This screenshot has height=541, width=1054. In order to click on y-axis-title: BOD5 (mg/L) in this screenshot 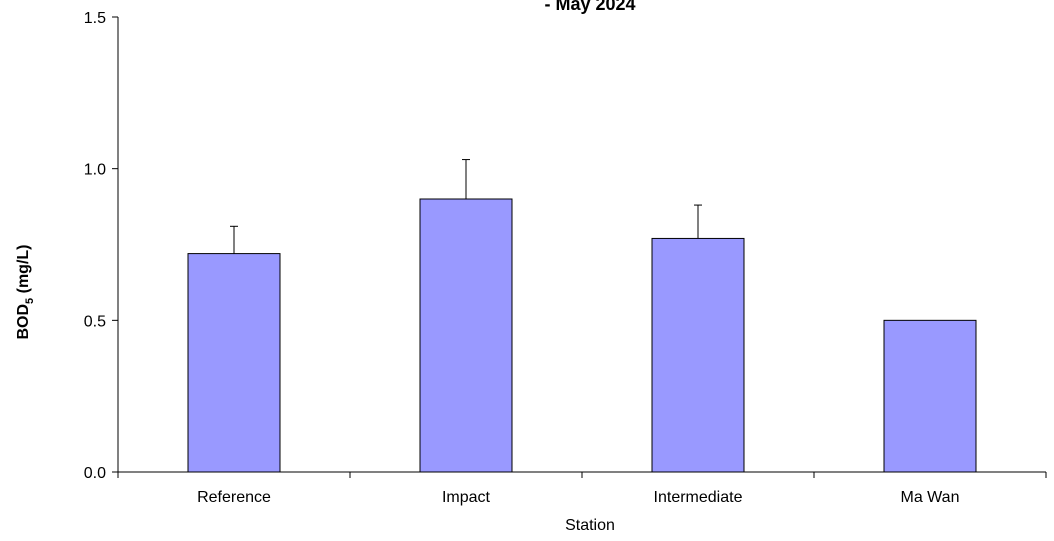, I will do `click(25, 291)`.